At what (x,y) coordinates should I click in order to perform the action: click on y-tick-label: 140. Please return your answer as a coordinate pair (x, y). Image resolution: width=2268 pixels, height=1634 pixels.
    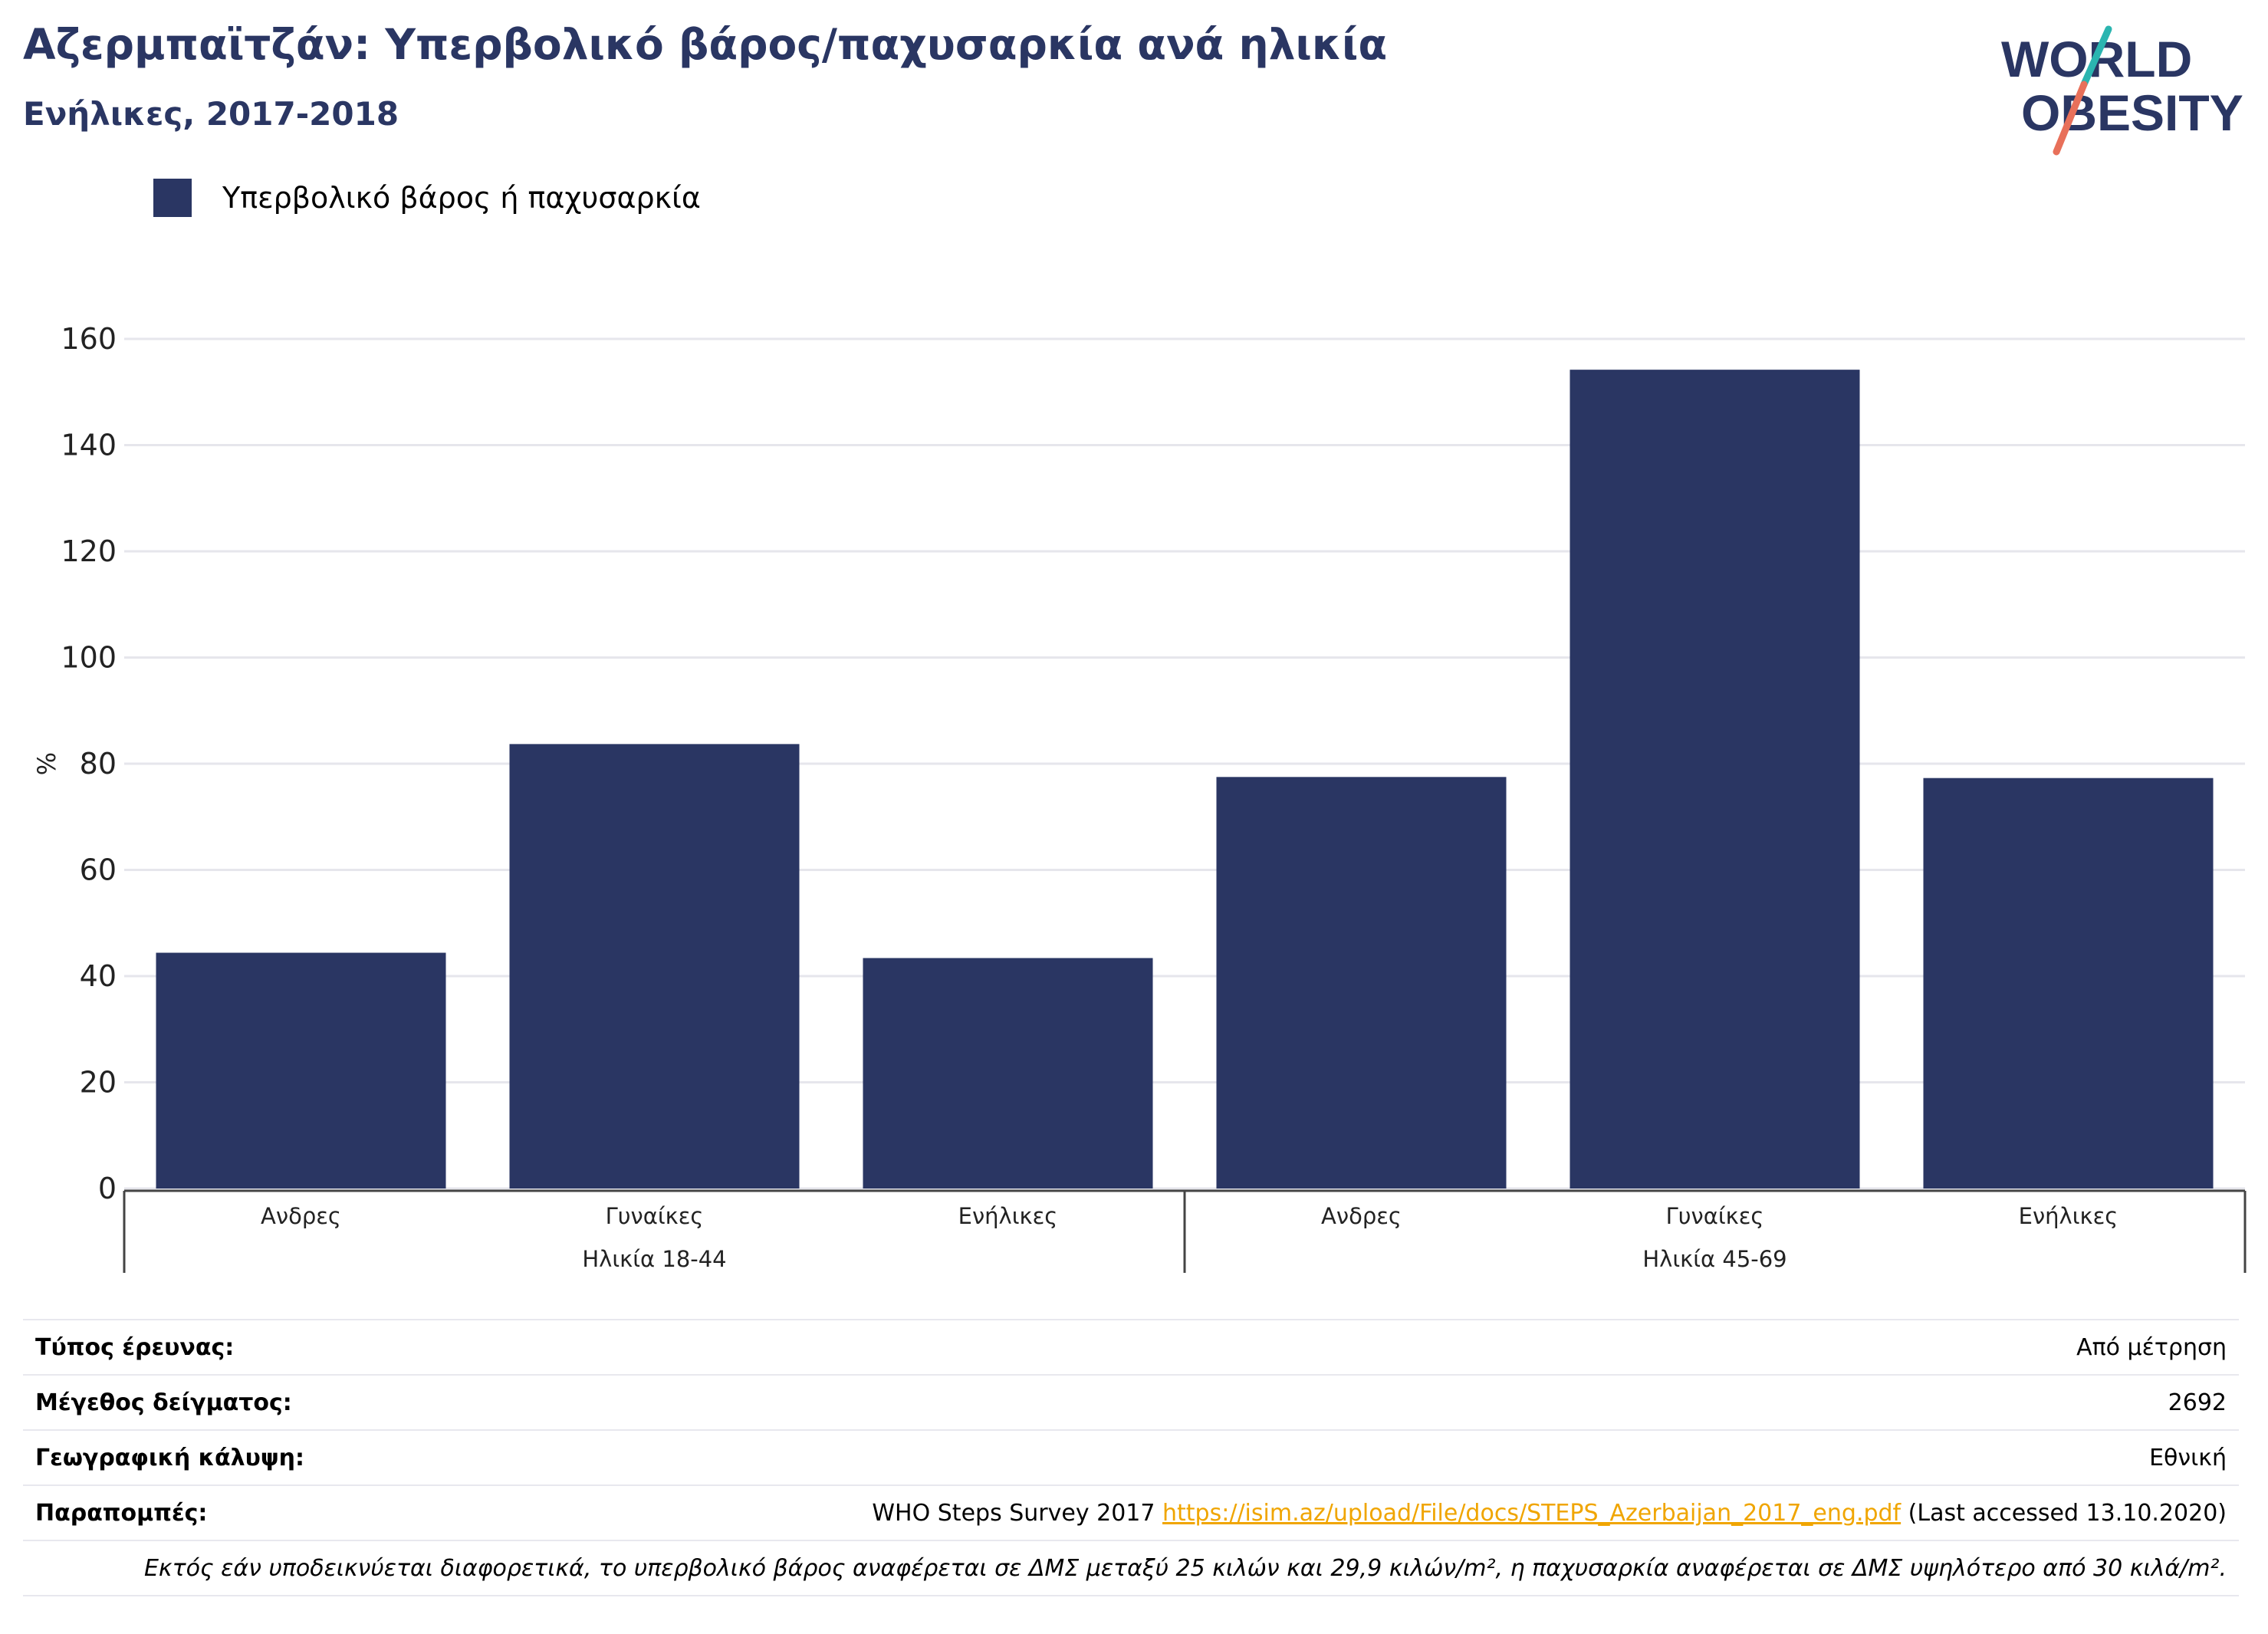
    Looking at the image, I should click on (89, 446).